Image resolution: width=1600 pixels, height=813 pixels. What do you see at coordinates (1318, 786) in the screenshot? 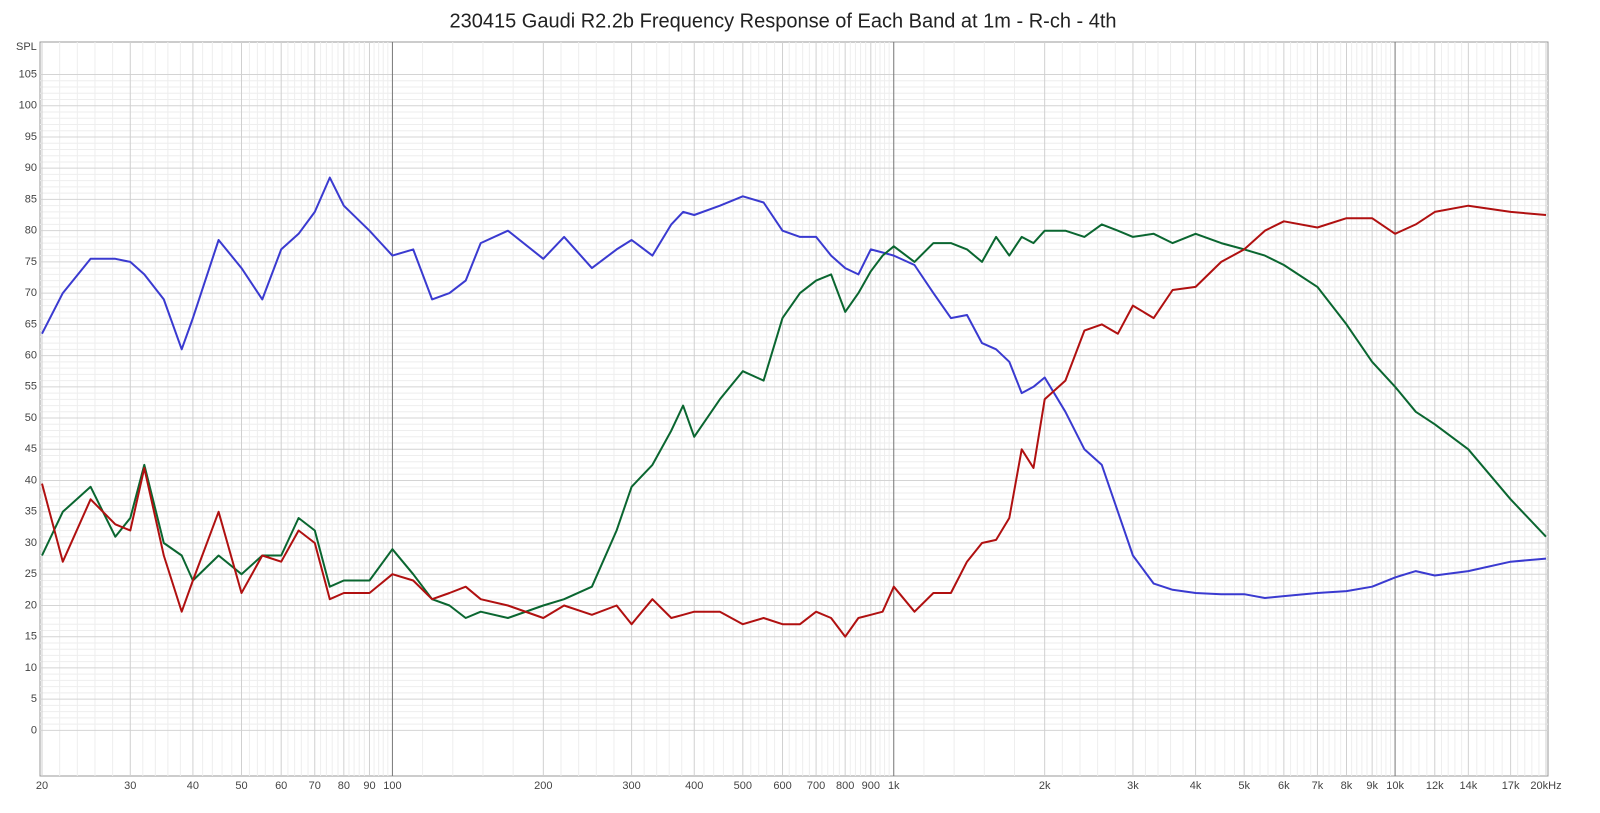
I see `x-tick-label: 7k` at bounding box center [1318, 786].